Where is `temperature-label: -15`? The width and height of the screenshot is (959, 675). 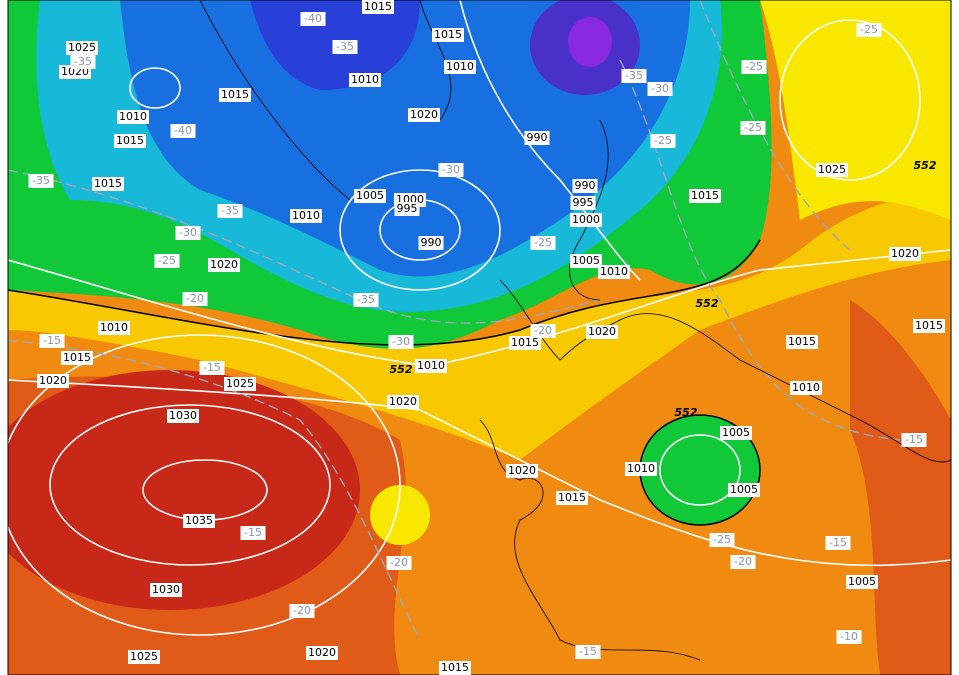
temperature-label: -15 is located at coordinates (212, 368).